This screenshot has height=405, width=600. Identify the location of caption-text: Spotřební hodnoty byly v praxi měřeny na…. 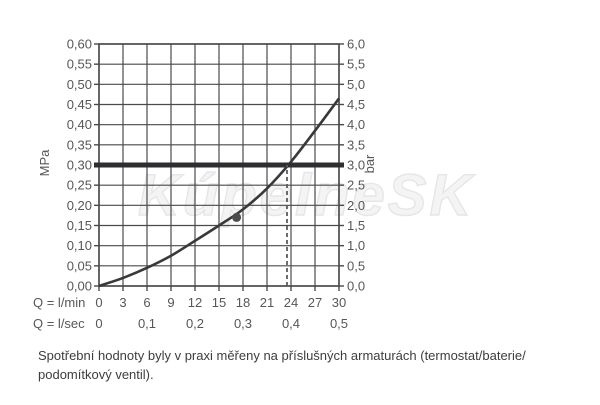
(318, 365).